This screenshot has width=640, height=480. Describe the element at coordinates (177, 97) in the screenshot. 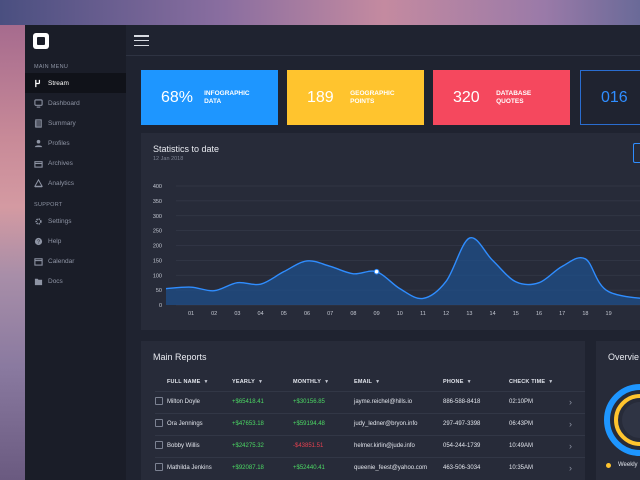

I see `card-value: 68%` at that location.